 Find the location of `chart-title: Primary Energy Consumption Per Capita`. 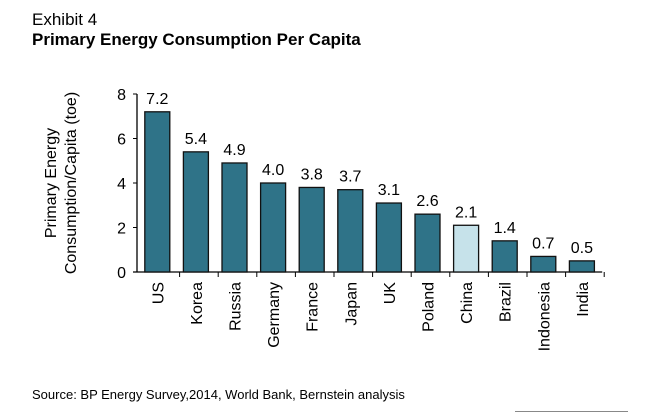

chart-title: Primary Energy Consumption Per Capita is located at coordinates (196, 39).